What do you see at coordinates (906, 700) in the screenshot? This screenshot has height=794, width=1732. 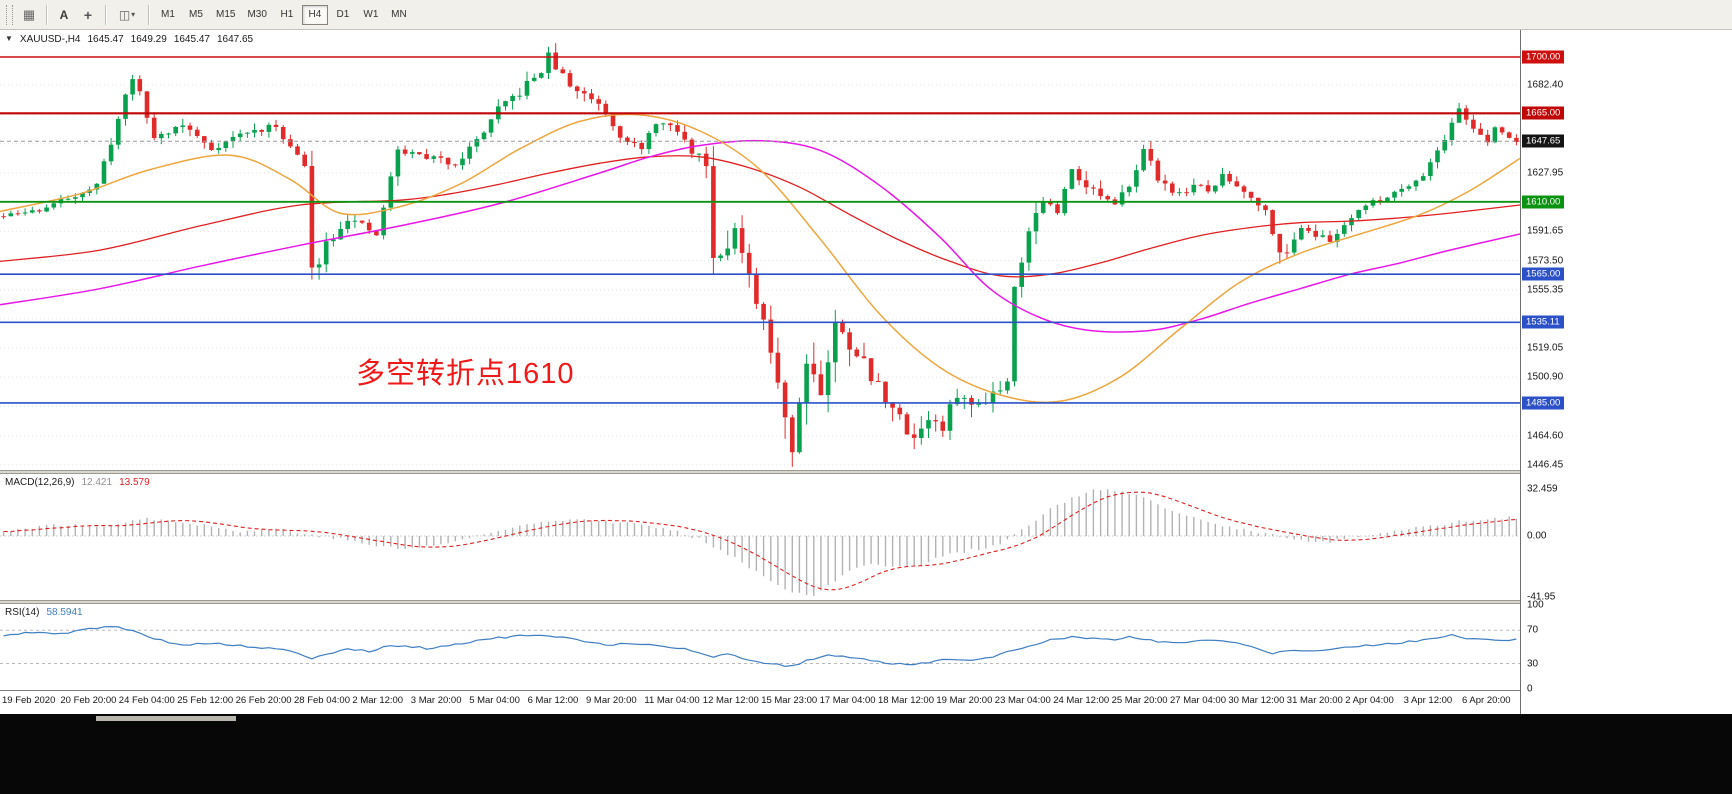 I see `time-label: 18 Mar 12:00` at bounding box center [906, 700].